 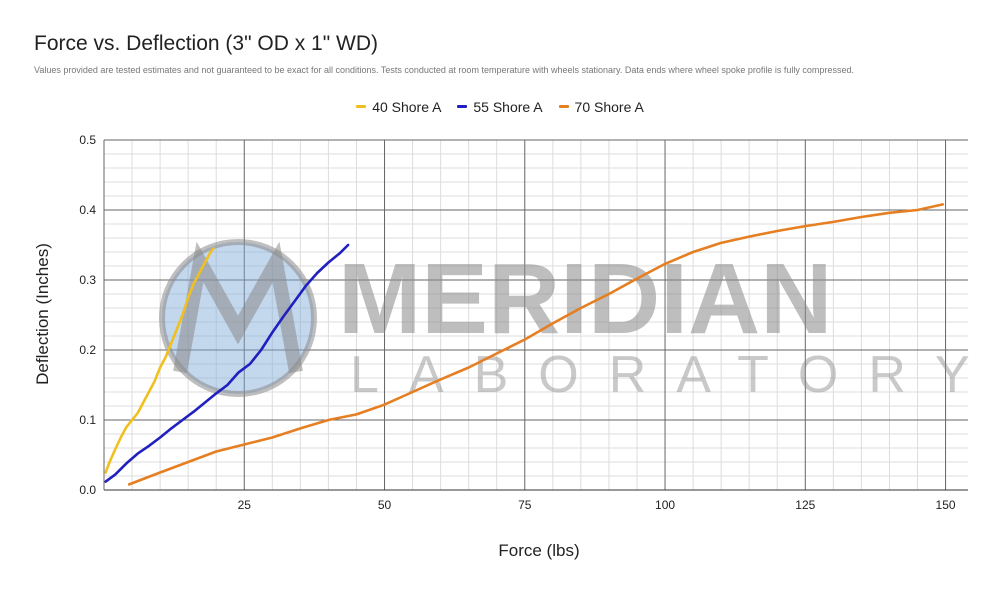 What do you see at coordinates (87, 490) in the screenshot?
I see `y-tick-label: 0.0` at bounding box center [87, 490].